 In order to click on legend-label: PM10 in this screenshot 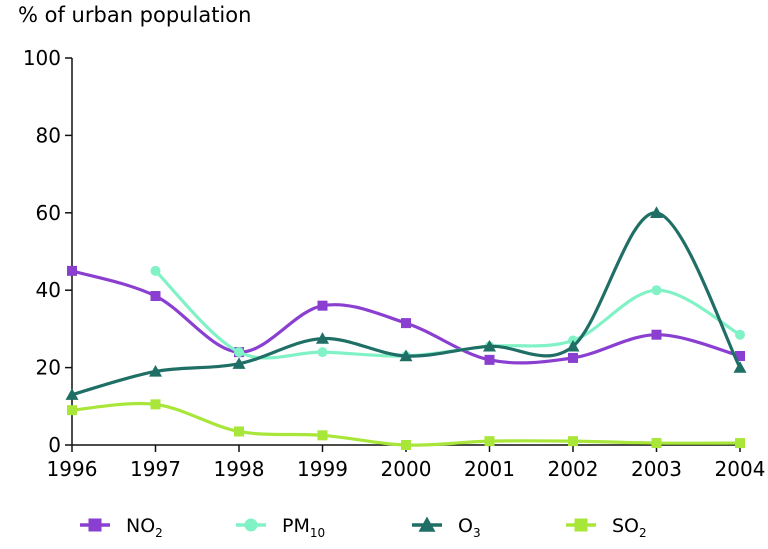, I will do `click(303, 527)`.